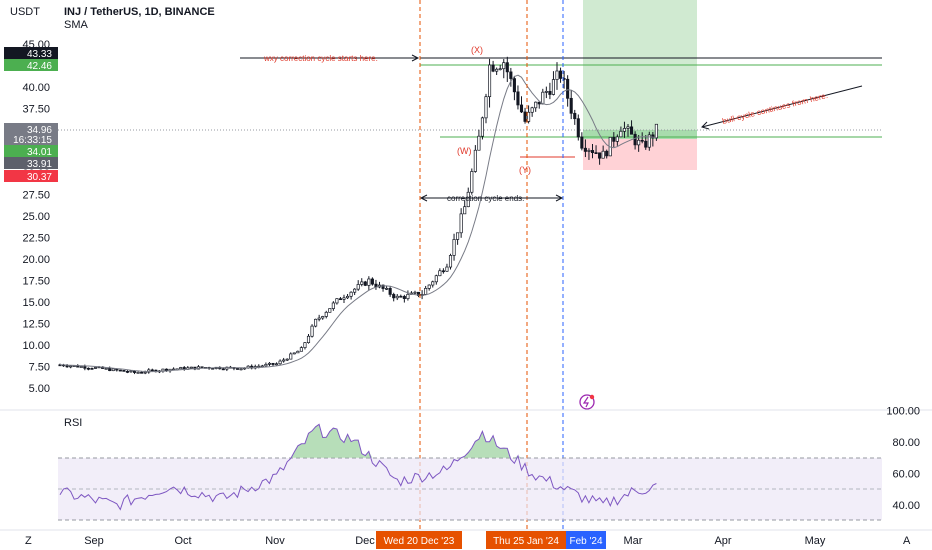 The height and width of the screenshot is (550, 932). What do you see at coordinates (73, 423) in the screenshot?
I see `rsi-indicator-label: RSI` at bounding box center [73, 423].